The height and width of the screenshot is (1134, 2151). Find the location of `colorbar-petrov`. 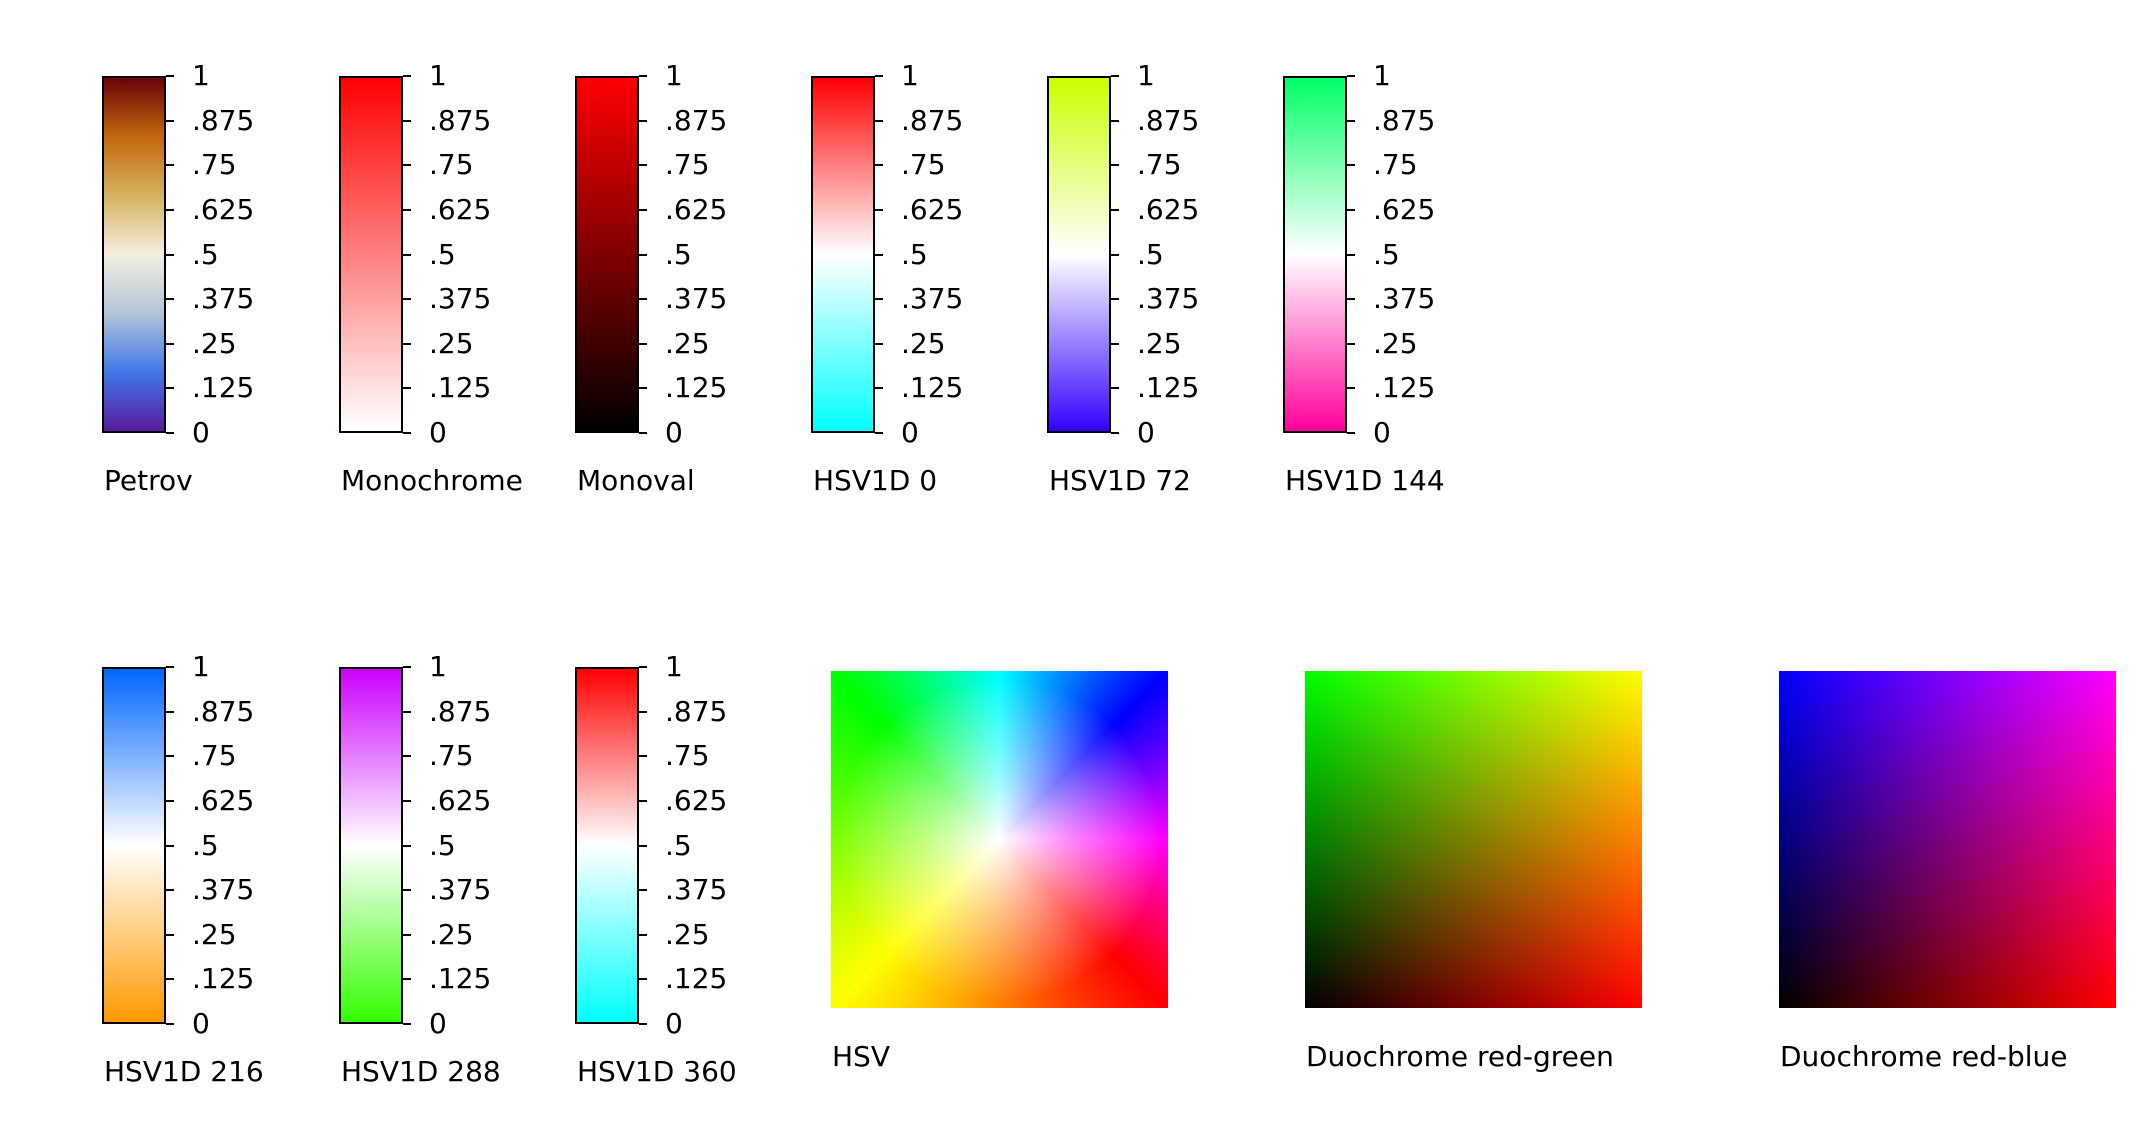

colorbar-petrov is located at coordinates (134, 254).